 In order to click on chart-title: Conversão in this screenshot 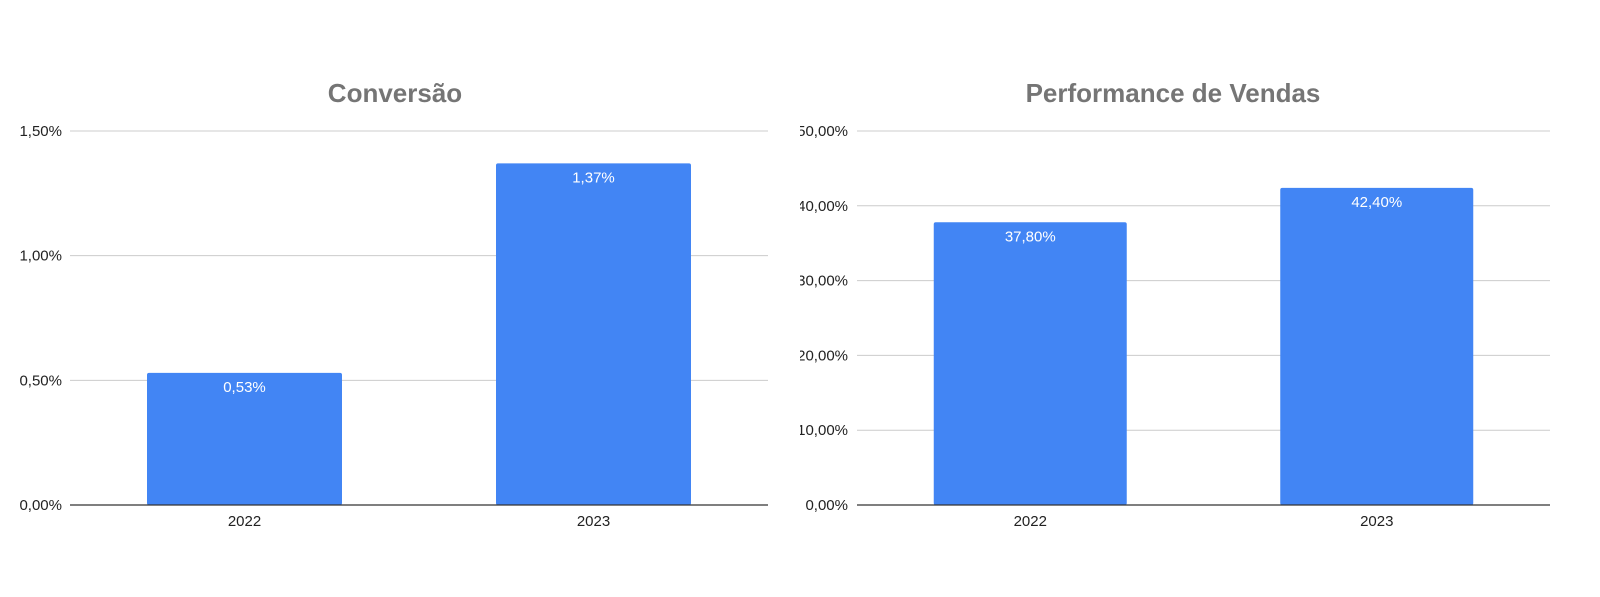, I will do `click(395, 93)`.